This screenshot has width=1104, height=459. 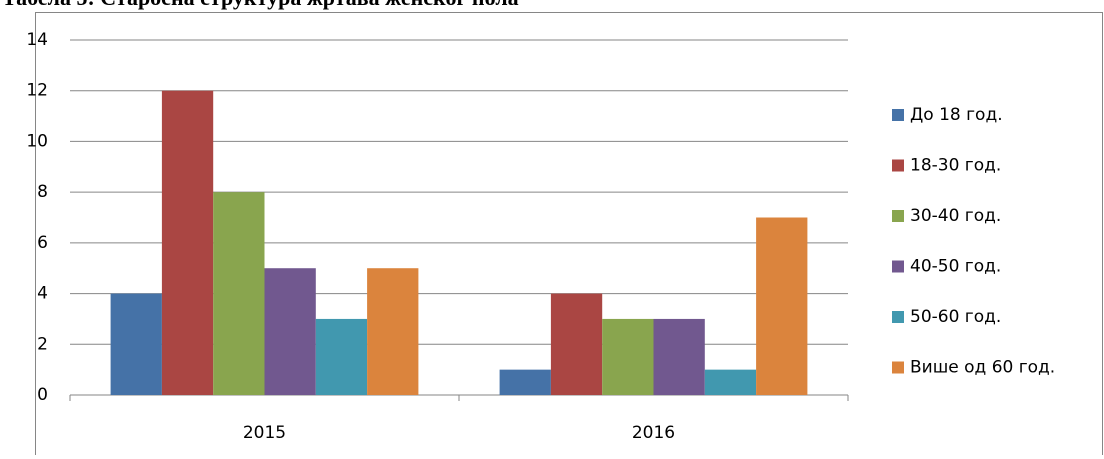 What do you see at coordinates (264, 433) in the screenshot?
I see `x-tick-label: 2015` at bounding box center [264, 433].